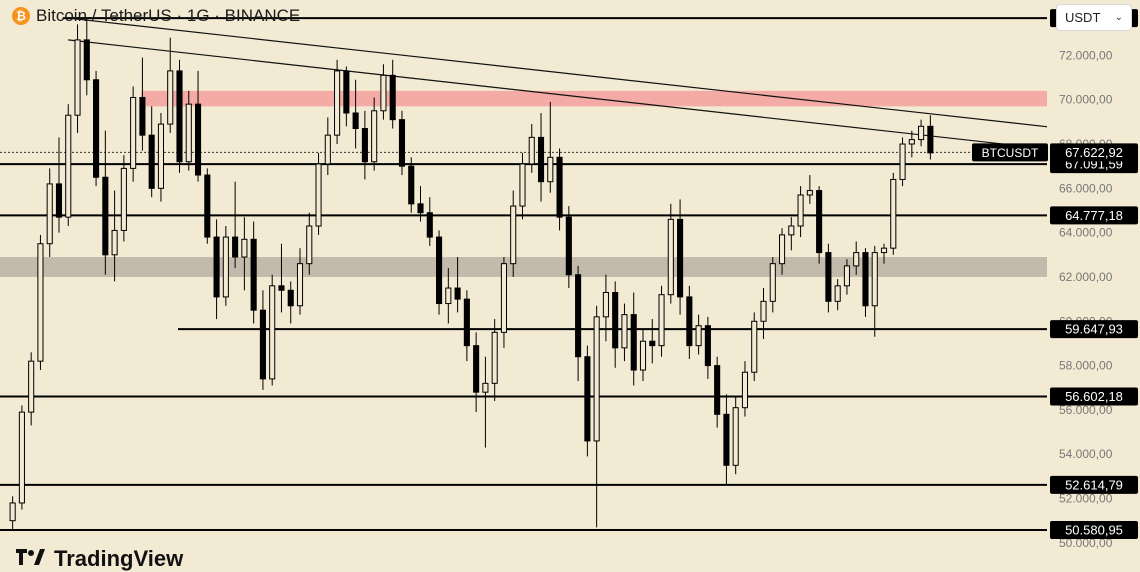  Describe the element at coordinates (1086, 410) in the screenshot. I see `y-tick-label: 56.000,00` at that location.